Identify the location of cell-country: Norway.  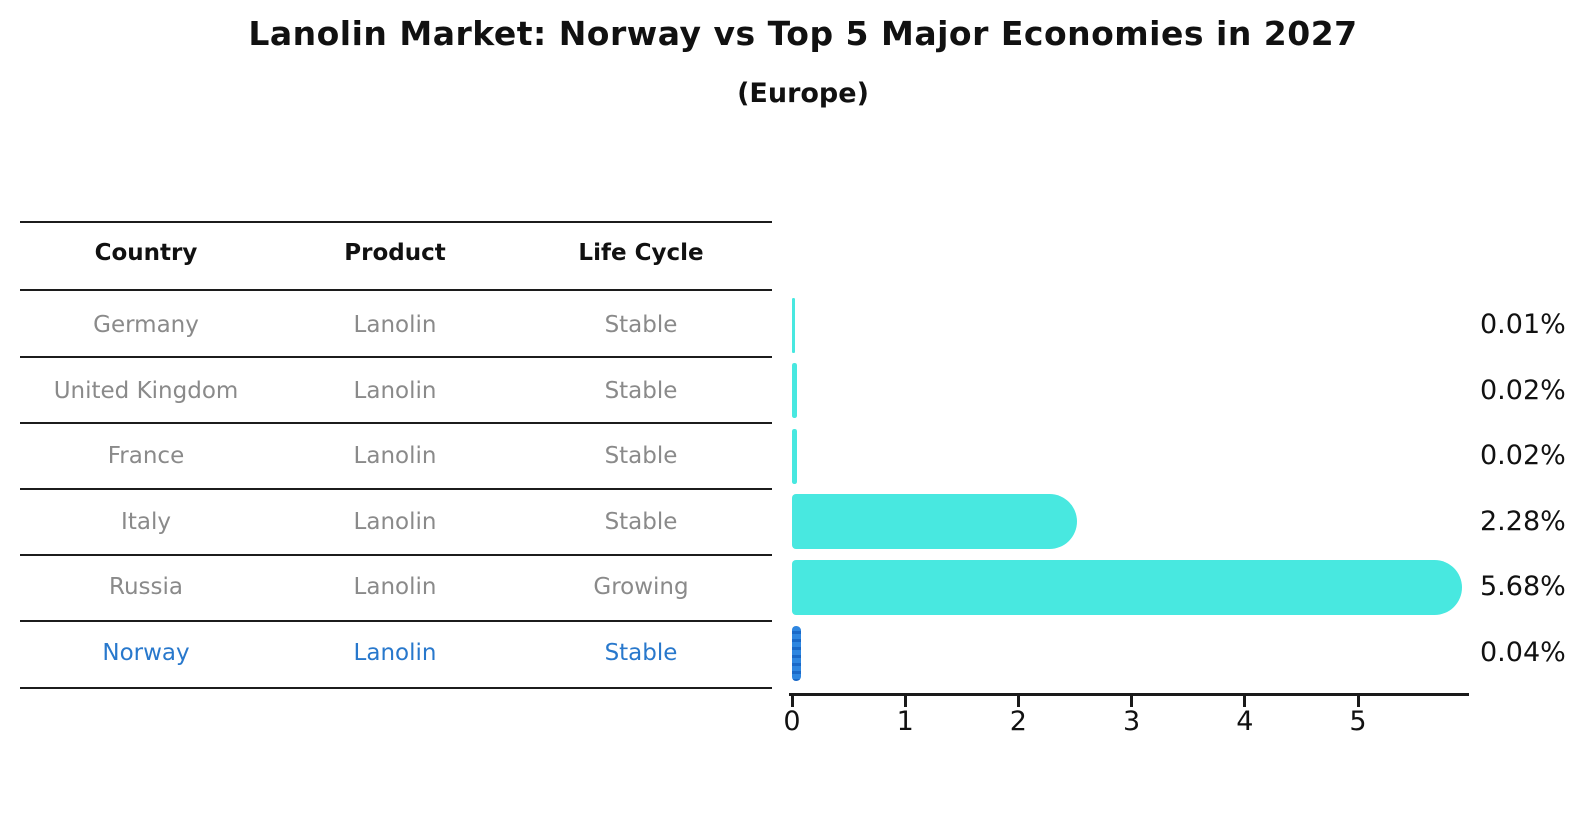
(146, 653).